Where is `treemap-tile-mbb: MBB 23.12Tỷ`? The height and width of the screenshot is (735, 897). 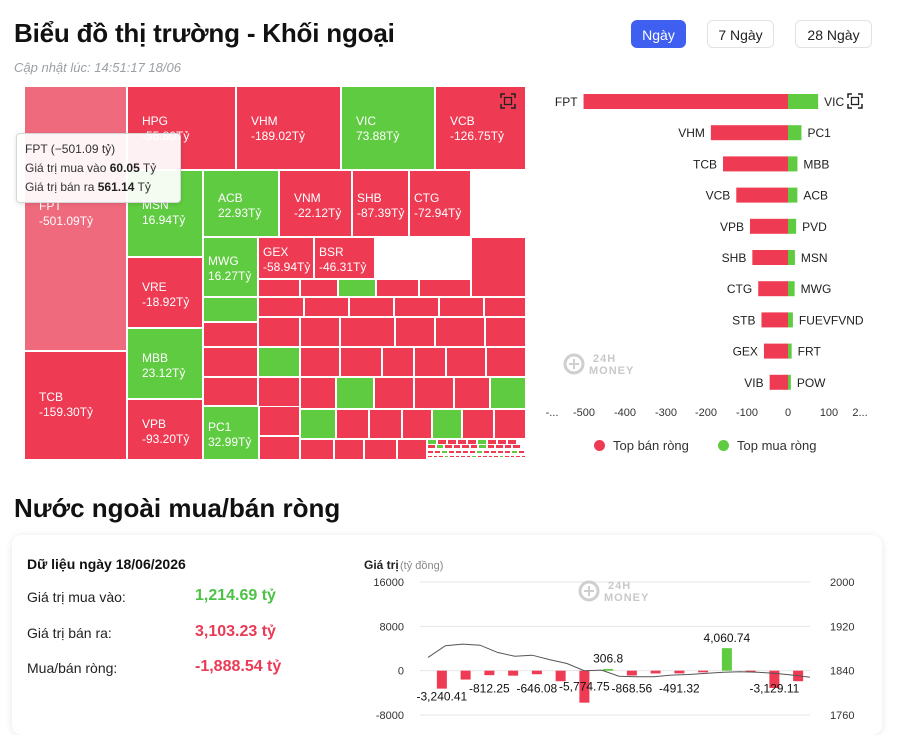 treemap-tile-mbb: MBB 23.12Tỷ is located at coordinates (165, 363).